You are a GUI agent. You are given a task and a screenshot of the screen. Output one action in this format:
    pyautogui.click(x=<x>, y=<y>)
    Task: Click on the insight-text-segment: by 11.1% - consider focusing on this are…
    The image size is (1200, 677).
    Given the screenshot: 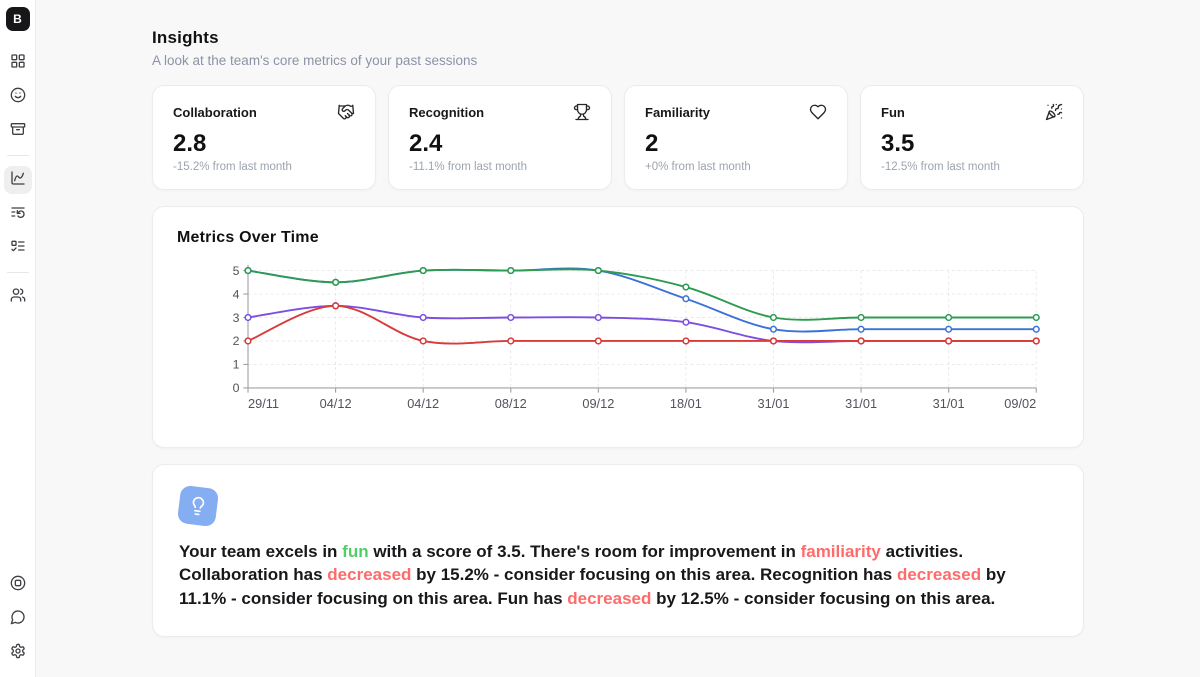 What is the action you would take?
    pyautogui.click(x=592, y=586)
    